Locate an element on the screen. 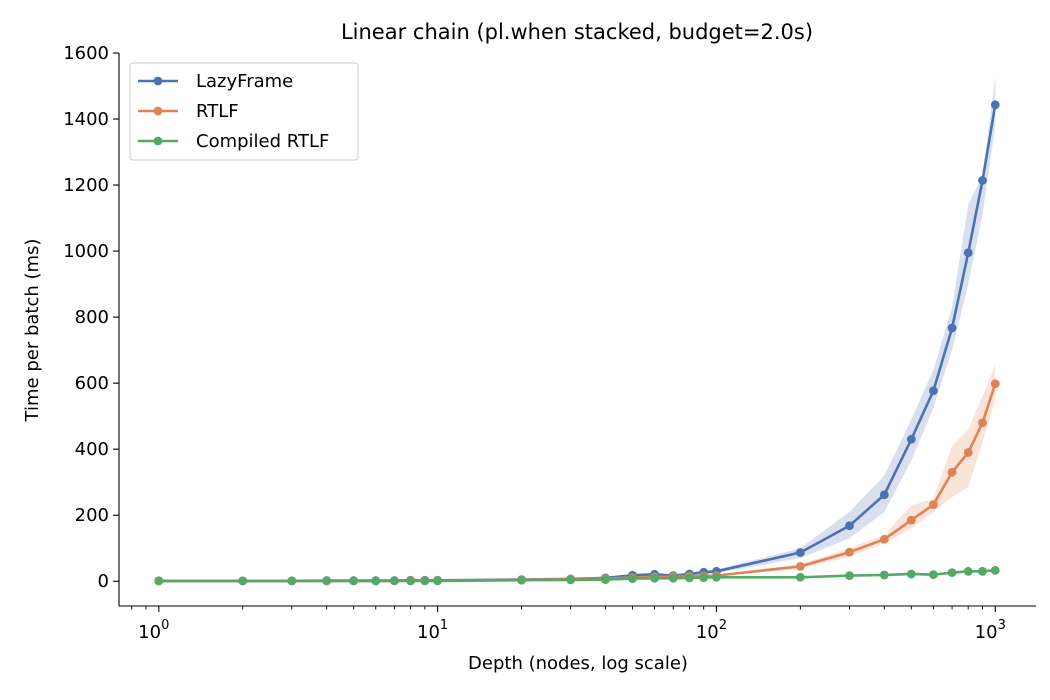 Image resolution: width=1050 pixels, height=700 pixels. compiled-rtlf-line is located at coordinates (577, 576).